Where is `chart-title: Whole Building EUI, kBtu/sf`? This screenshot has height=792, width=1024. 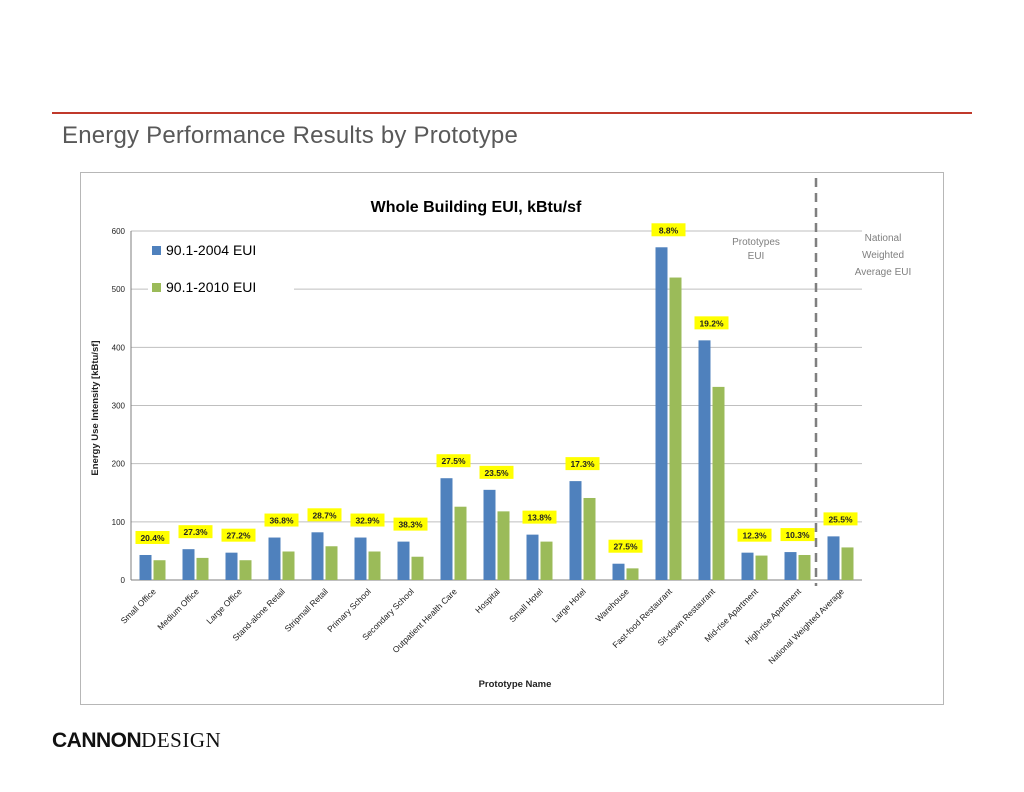 chart-title: Whole Building EUI, kBtu/sf is located at coordinates (476, 207).